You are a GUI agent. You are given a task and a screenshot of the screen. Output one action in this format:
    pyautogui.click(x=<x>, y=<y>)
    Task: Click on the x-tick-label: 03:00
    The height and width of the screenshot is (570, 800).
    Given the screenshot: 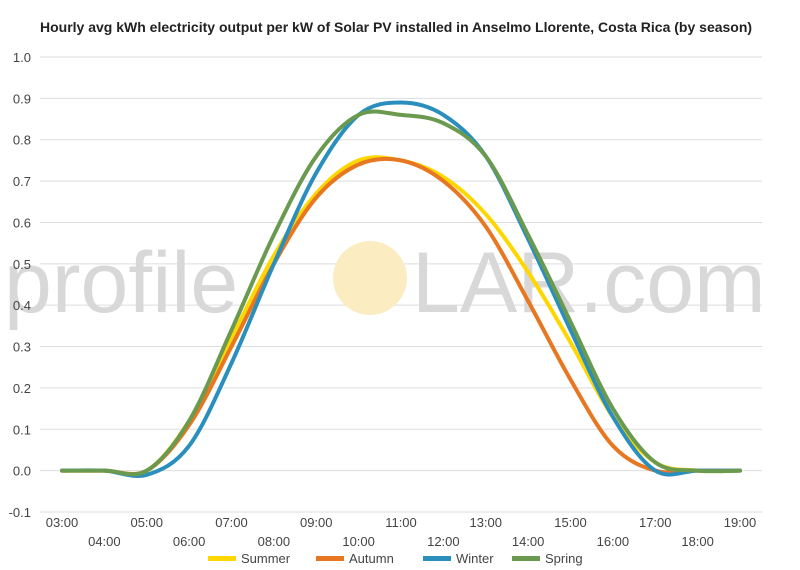 What is the action you would take?
    pyautogui.click(x=62, y=522)
    